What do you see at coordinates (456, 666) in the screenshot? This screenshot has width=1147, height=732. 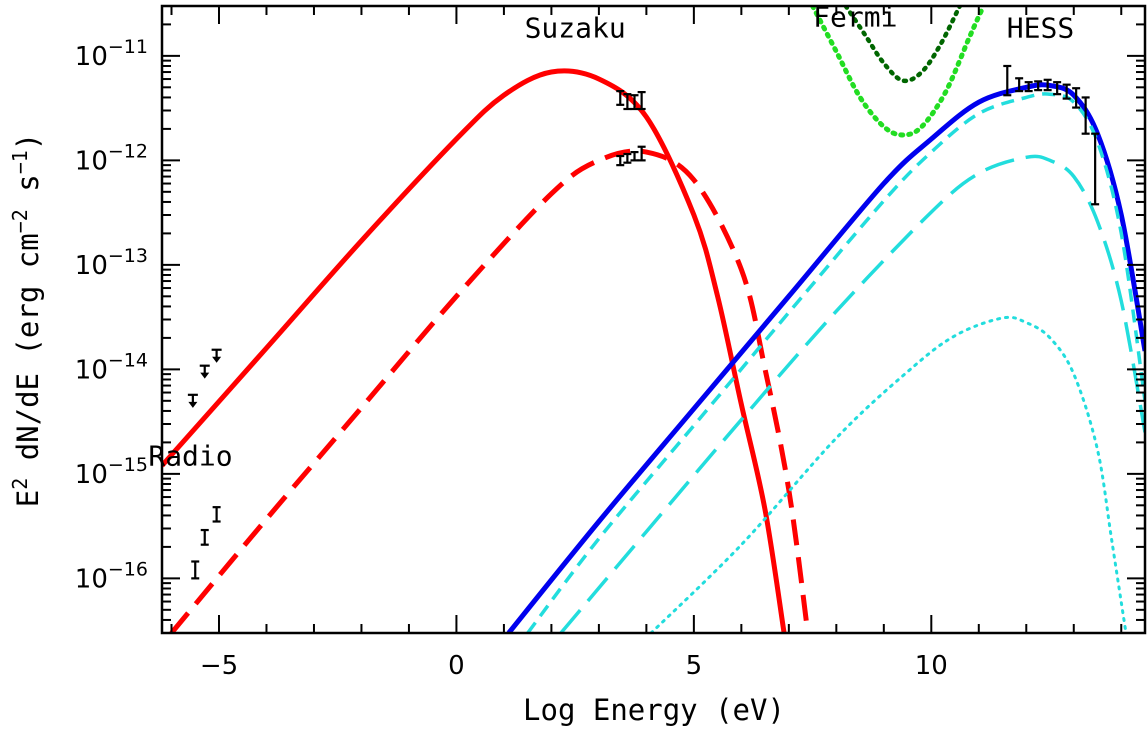 I see `x-tick-label: 0` at bounding box center [456, 666].